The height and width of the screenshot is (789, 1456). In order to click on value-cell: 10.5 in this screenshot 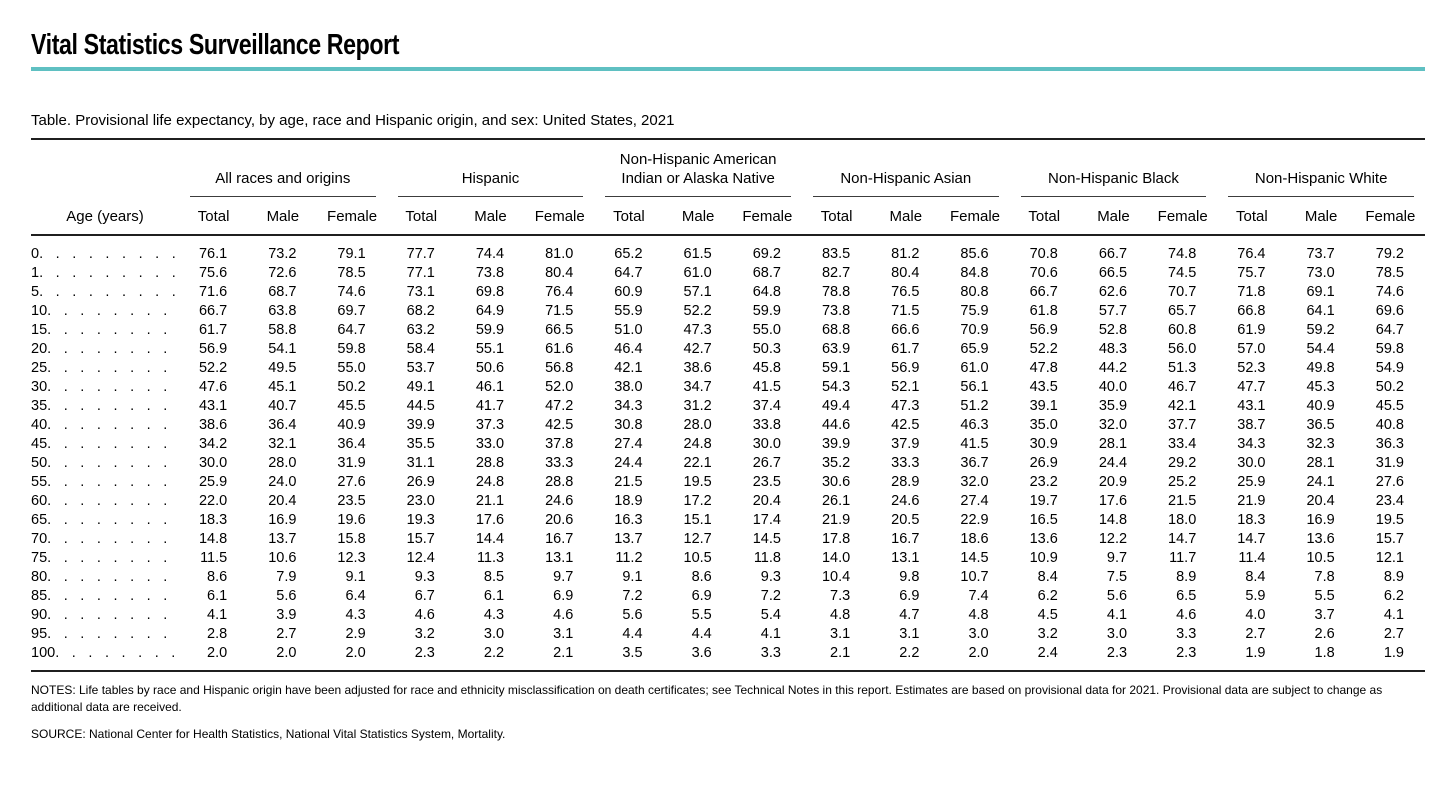, I will do `click(697, 557)`.